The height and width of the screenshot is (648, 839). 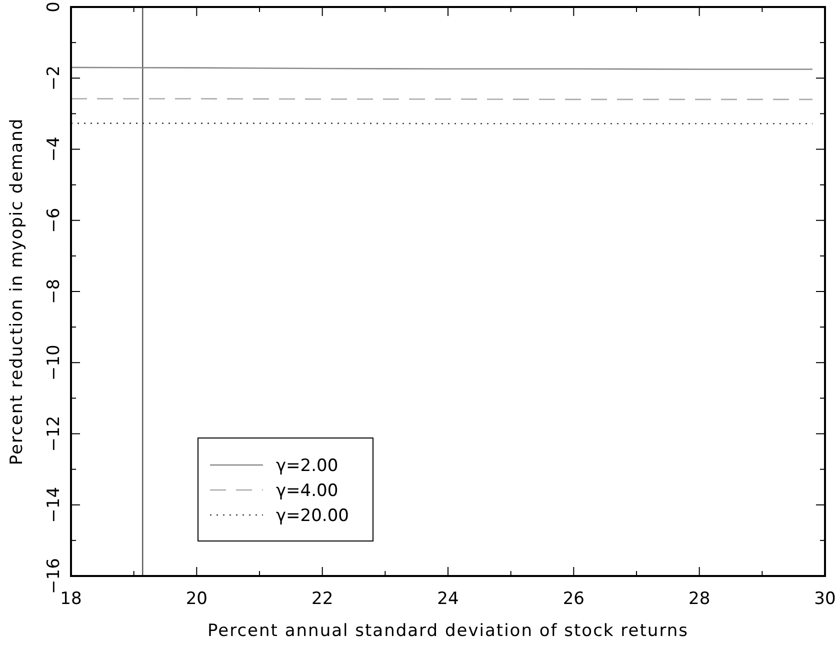 I want to click on y-axis-title: Percent reduction in myopic demand, so click(x=17, y=292).